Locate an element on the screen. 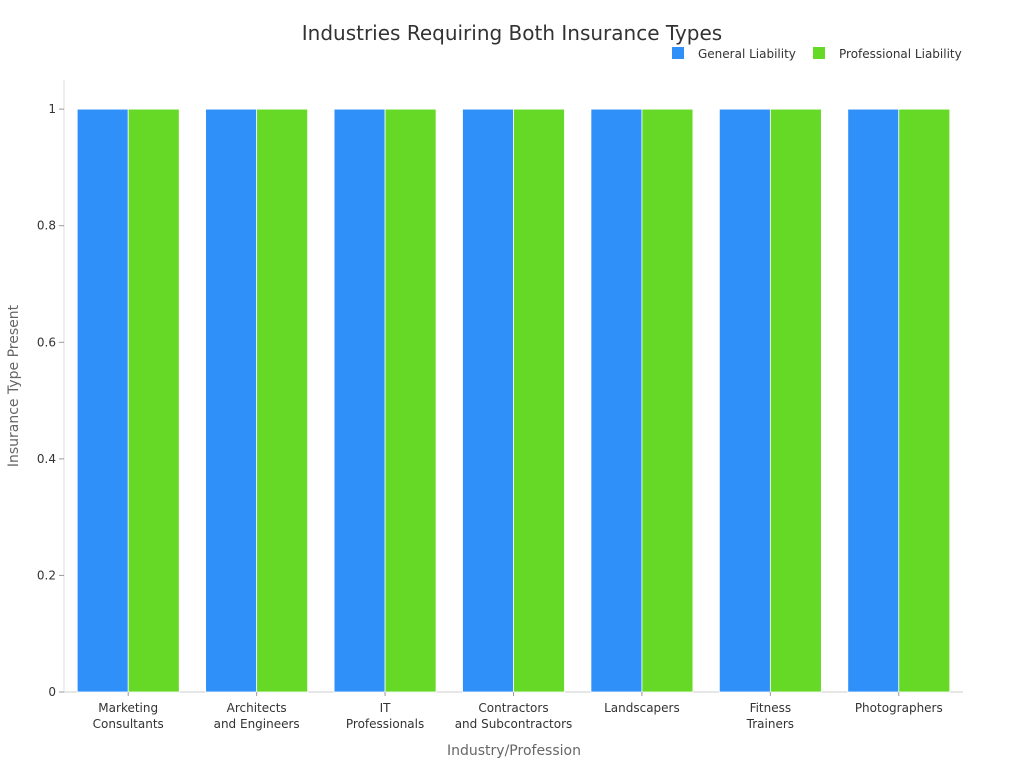 This screenshot has width=1024, height=768. y-axis: 0 0.2 0.4 0.6 0.8 1 is located at coordinates (51, 389).